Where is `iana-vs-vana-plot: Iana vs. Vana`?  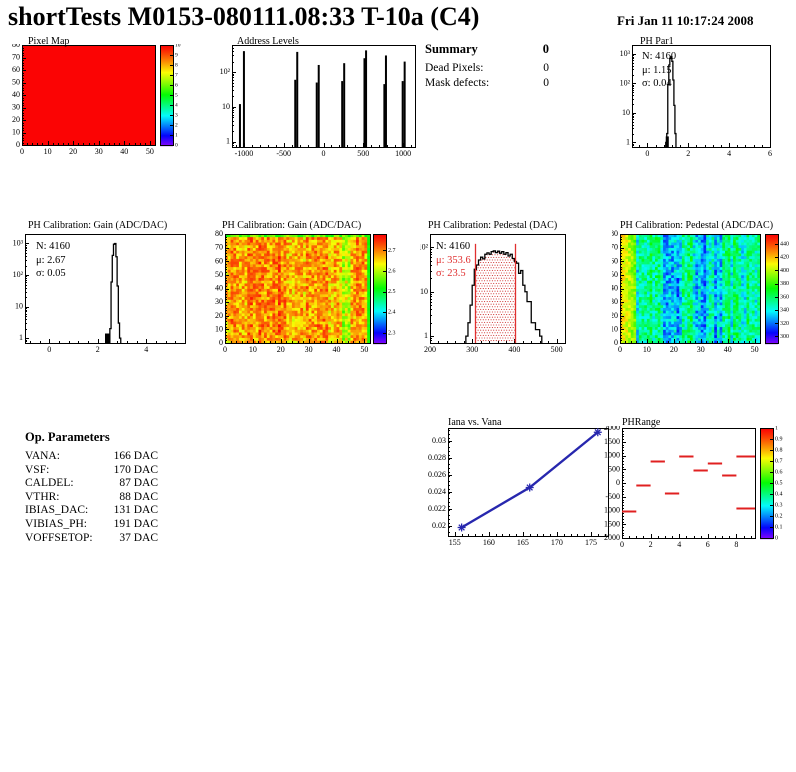 iana-vs-vana-plot: Iana vs. Vana is located at coordinates (517, 481).